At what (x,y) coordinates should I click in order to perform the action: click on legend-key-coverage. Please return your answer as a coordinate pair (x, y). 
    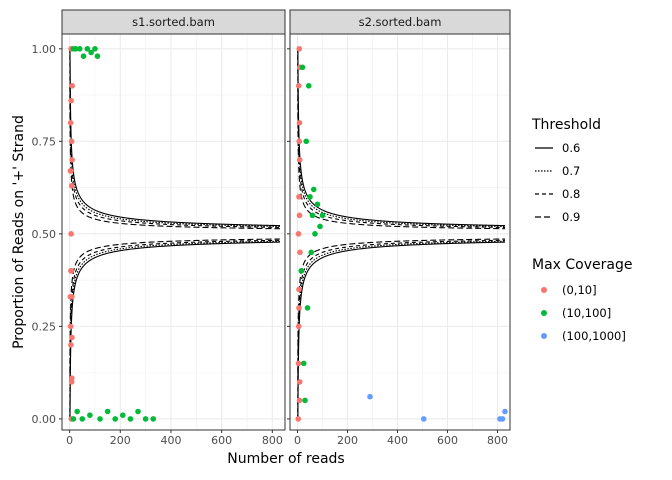
    Looking at the image, I should click on (544, 336).